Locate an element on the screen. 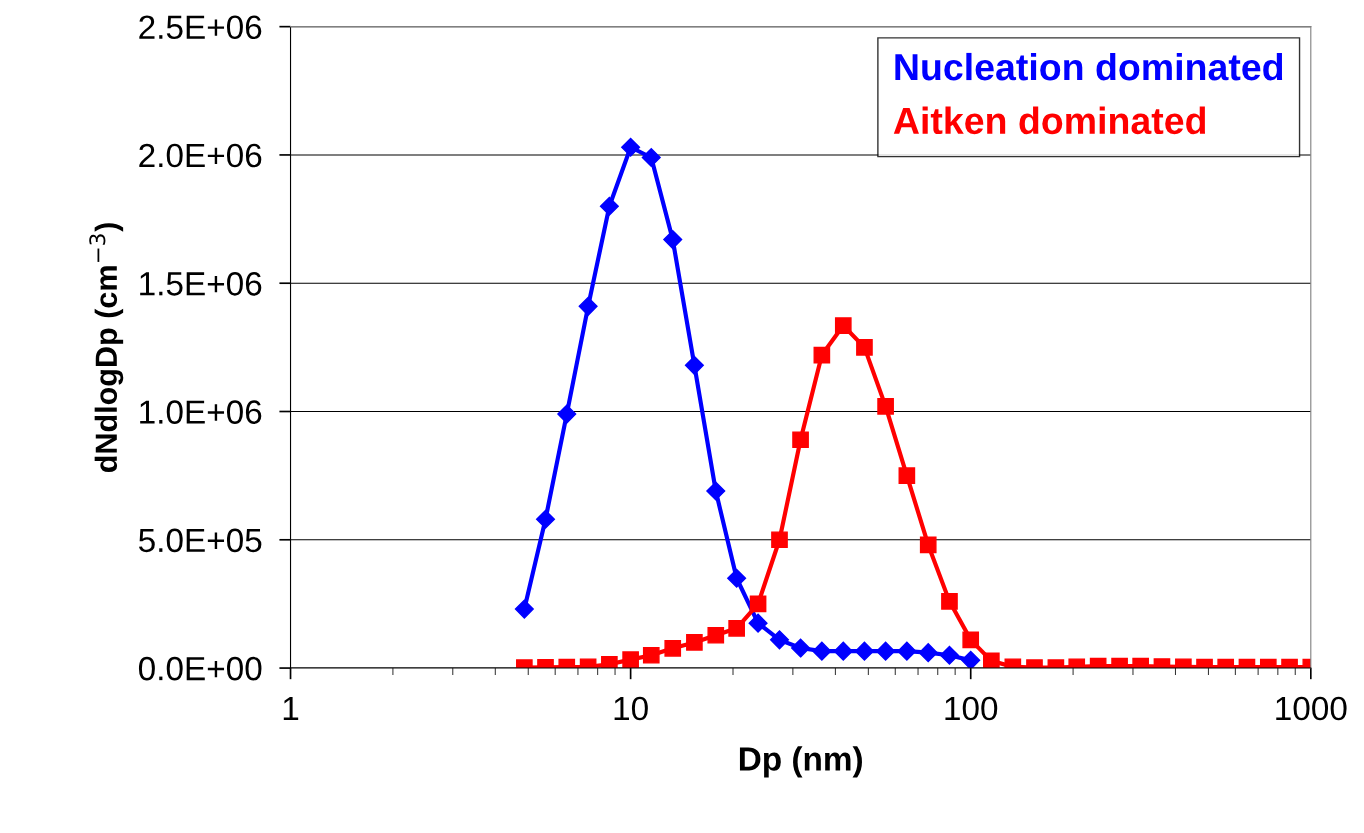 Image resolution: width=1364 pixels, height=833 pixels. y-tick-label: 0.0E+00 is located at coordinates (200, 668).